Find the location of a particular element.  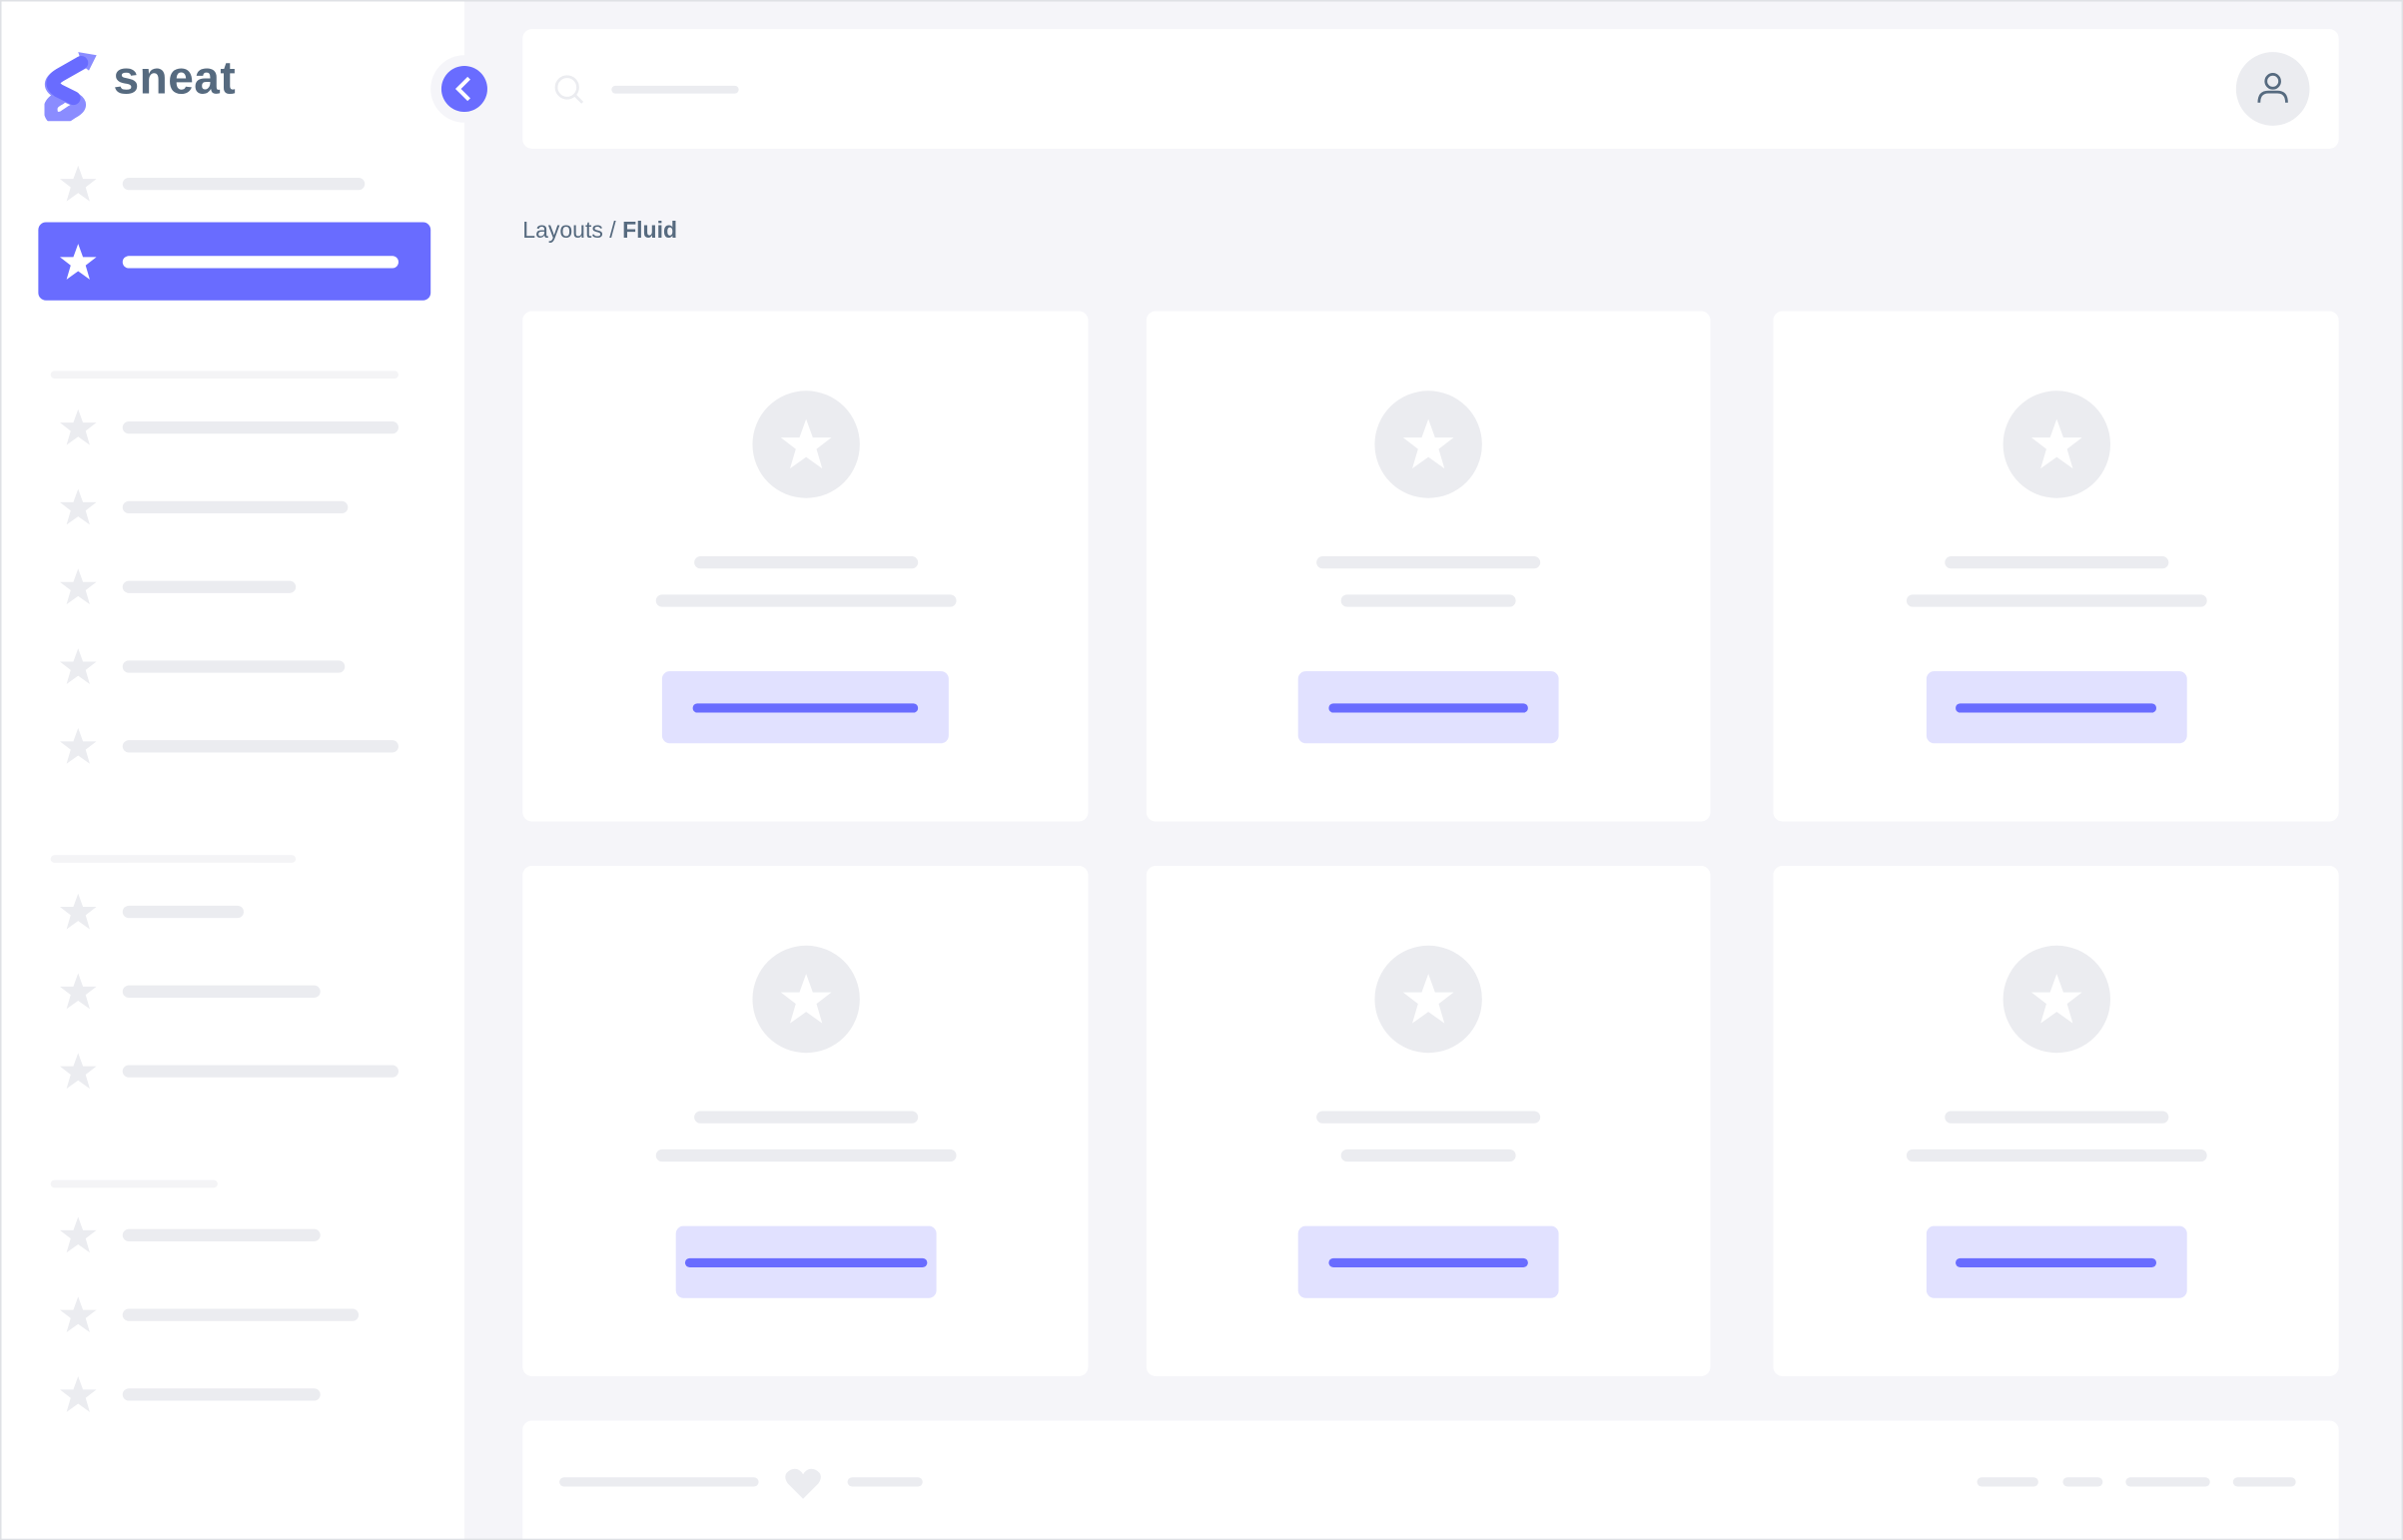

user-icon is located at coordinates (2272, 88).